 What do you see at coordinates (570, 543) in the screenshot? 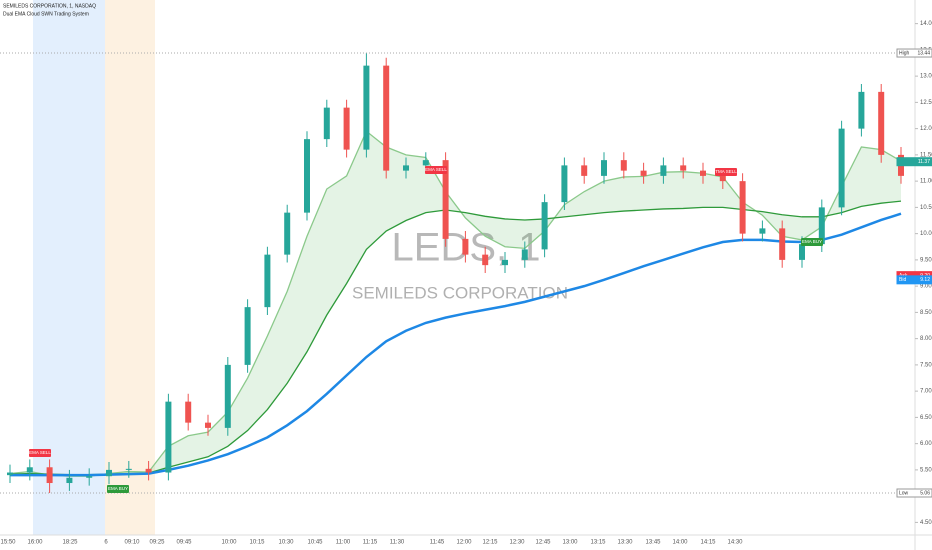
I see `x-tick-label: 13:00` at bounding box center [570, 543].